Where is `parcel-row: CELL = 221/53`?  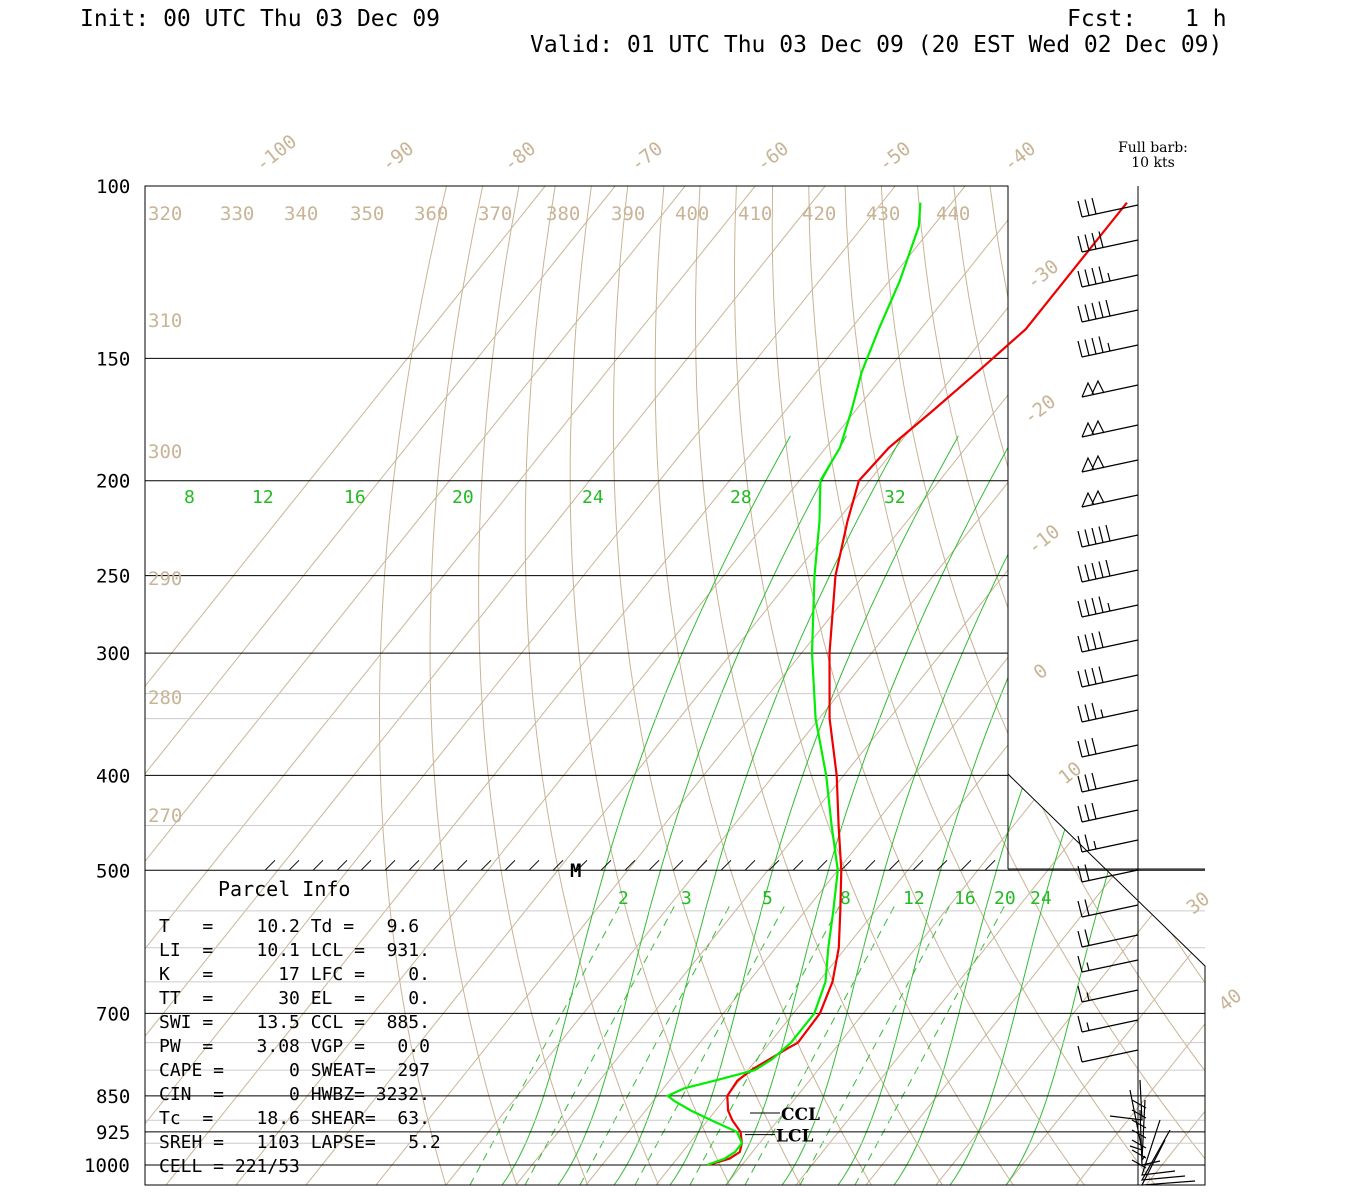
parcel-row: CELL = 221/53 is located at coordinates (229, 1166).